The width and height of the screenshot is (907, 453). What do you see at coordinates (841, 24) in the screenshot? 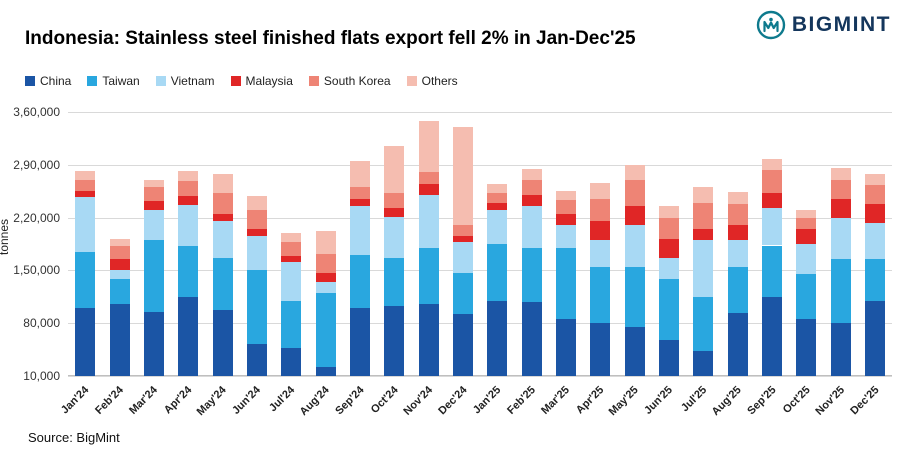
I see `bigmint-logo-text: BIGMINT` at bounding box center [841, 24].